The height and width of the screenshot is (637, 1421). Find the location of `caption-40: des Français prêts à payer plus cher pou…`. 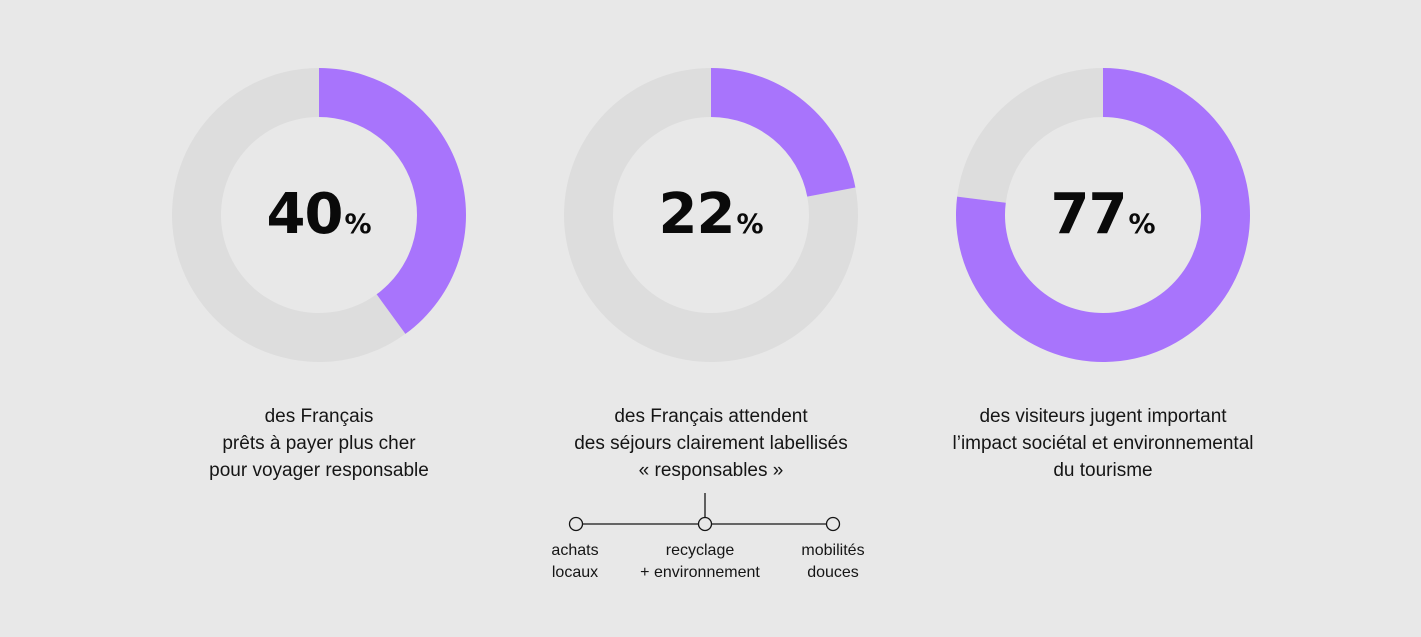

caption-40: des Français prêts à payer plus cher pou… is located at coordinates (319, 443).